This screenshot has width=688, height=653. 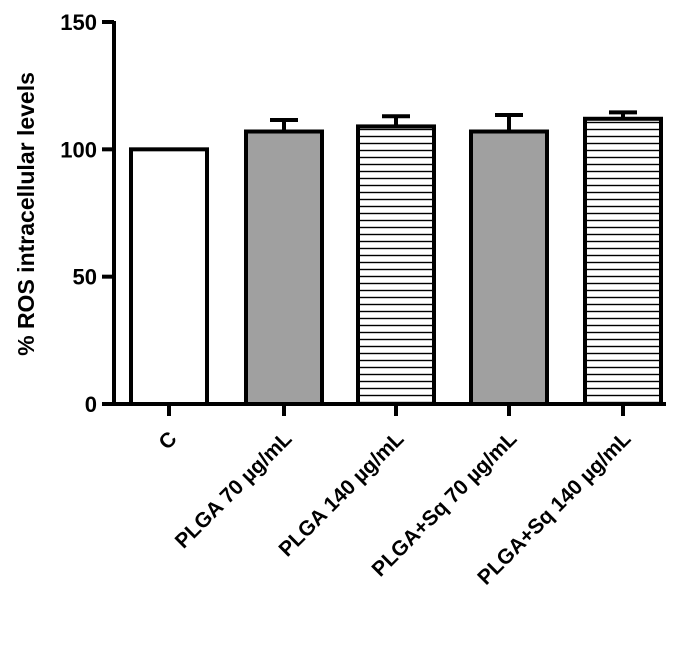 I want to click on y-axis-title: % ROS intracellular levels, so click(x=26, y=214).